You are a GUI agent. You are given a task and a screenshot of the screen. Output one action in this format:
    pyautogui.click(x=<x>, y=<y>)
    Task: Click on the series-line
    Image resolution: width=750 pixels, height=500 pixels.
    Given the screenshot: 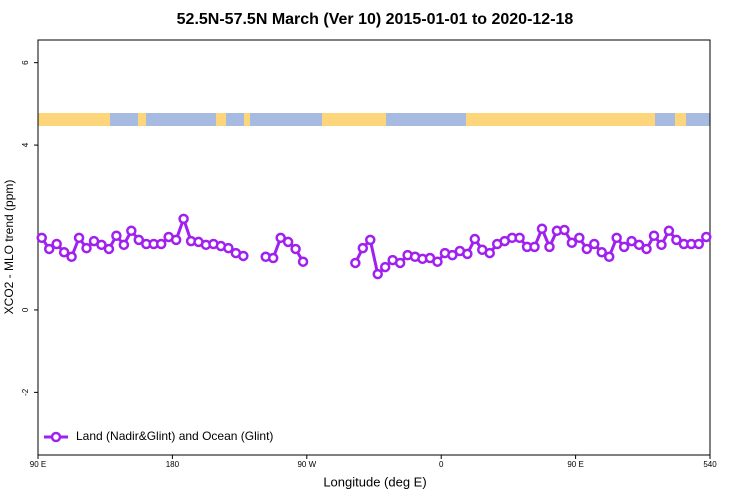 What is the action you would take?
    pyautogui.click(x=374, y=245)
    